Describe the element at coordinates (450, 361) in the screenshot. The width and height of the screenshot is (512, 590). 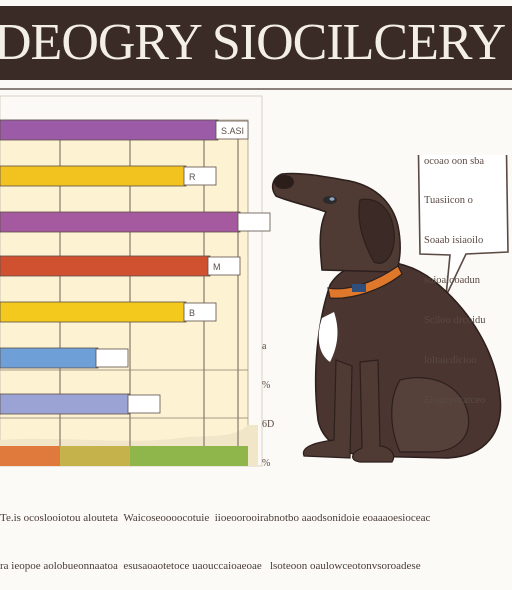
I see `bubble-line: loltaicdicioo` at that location.